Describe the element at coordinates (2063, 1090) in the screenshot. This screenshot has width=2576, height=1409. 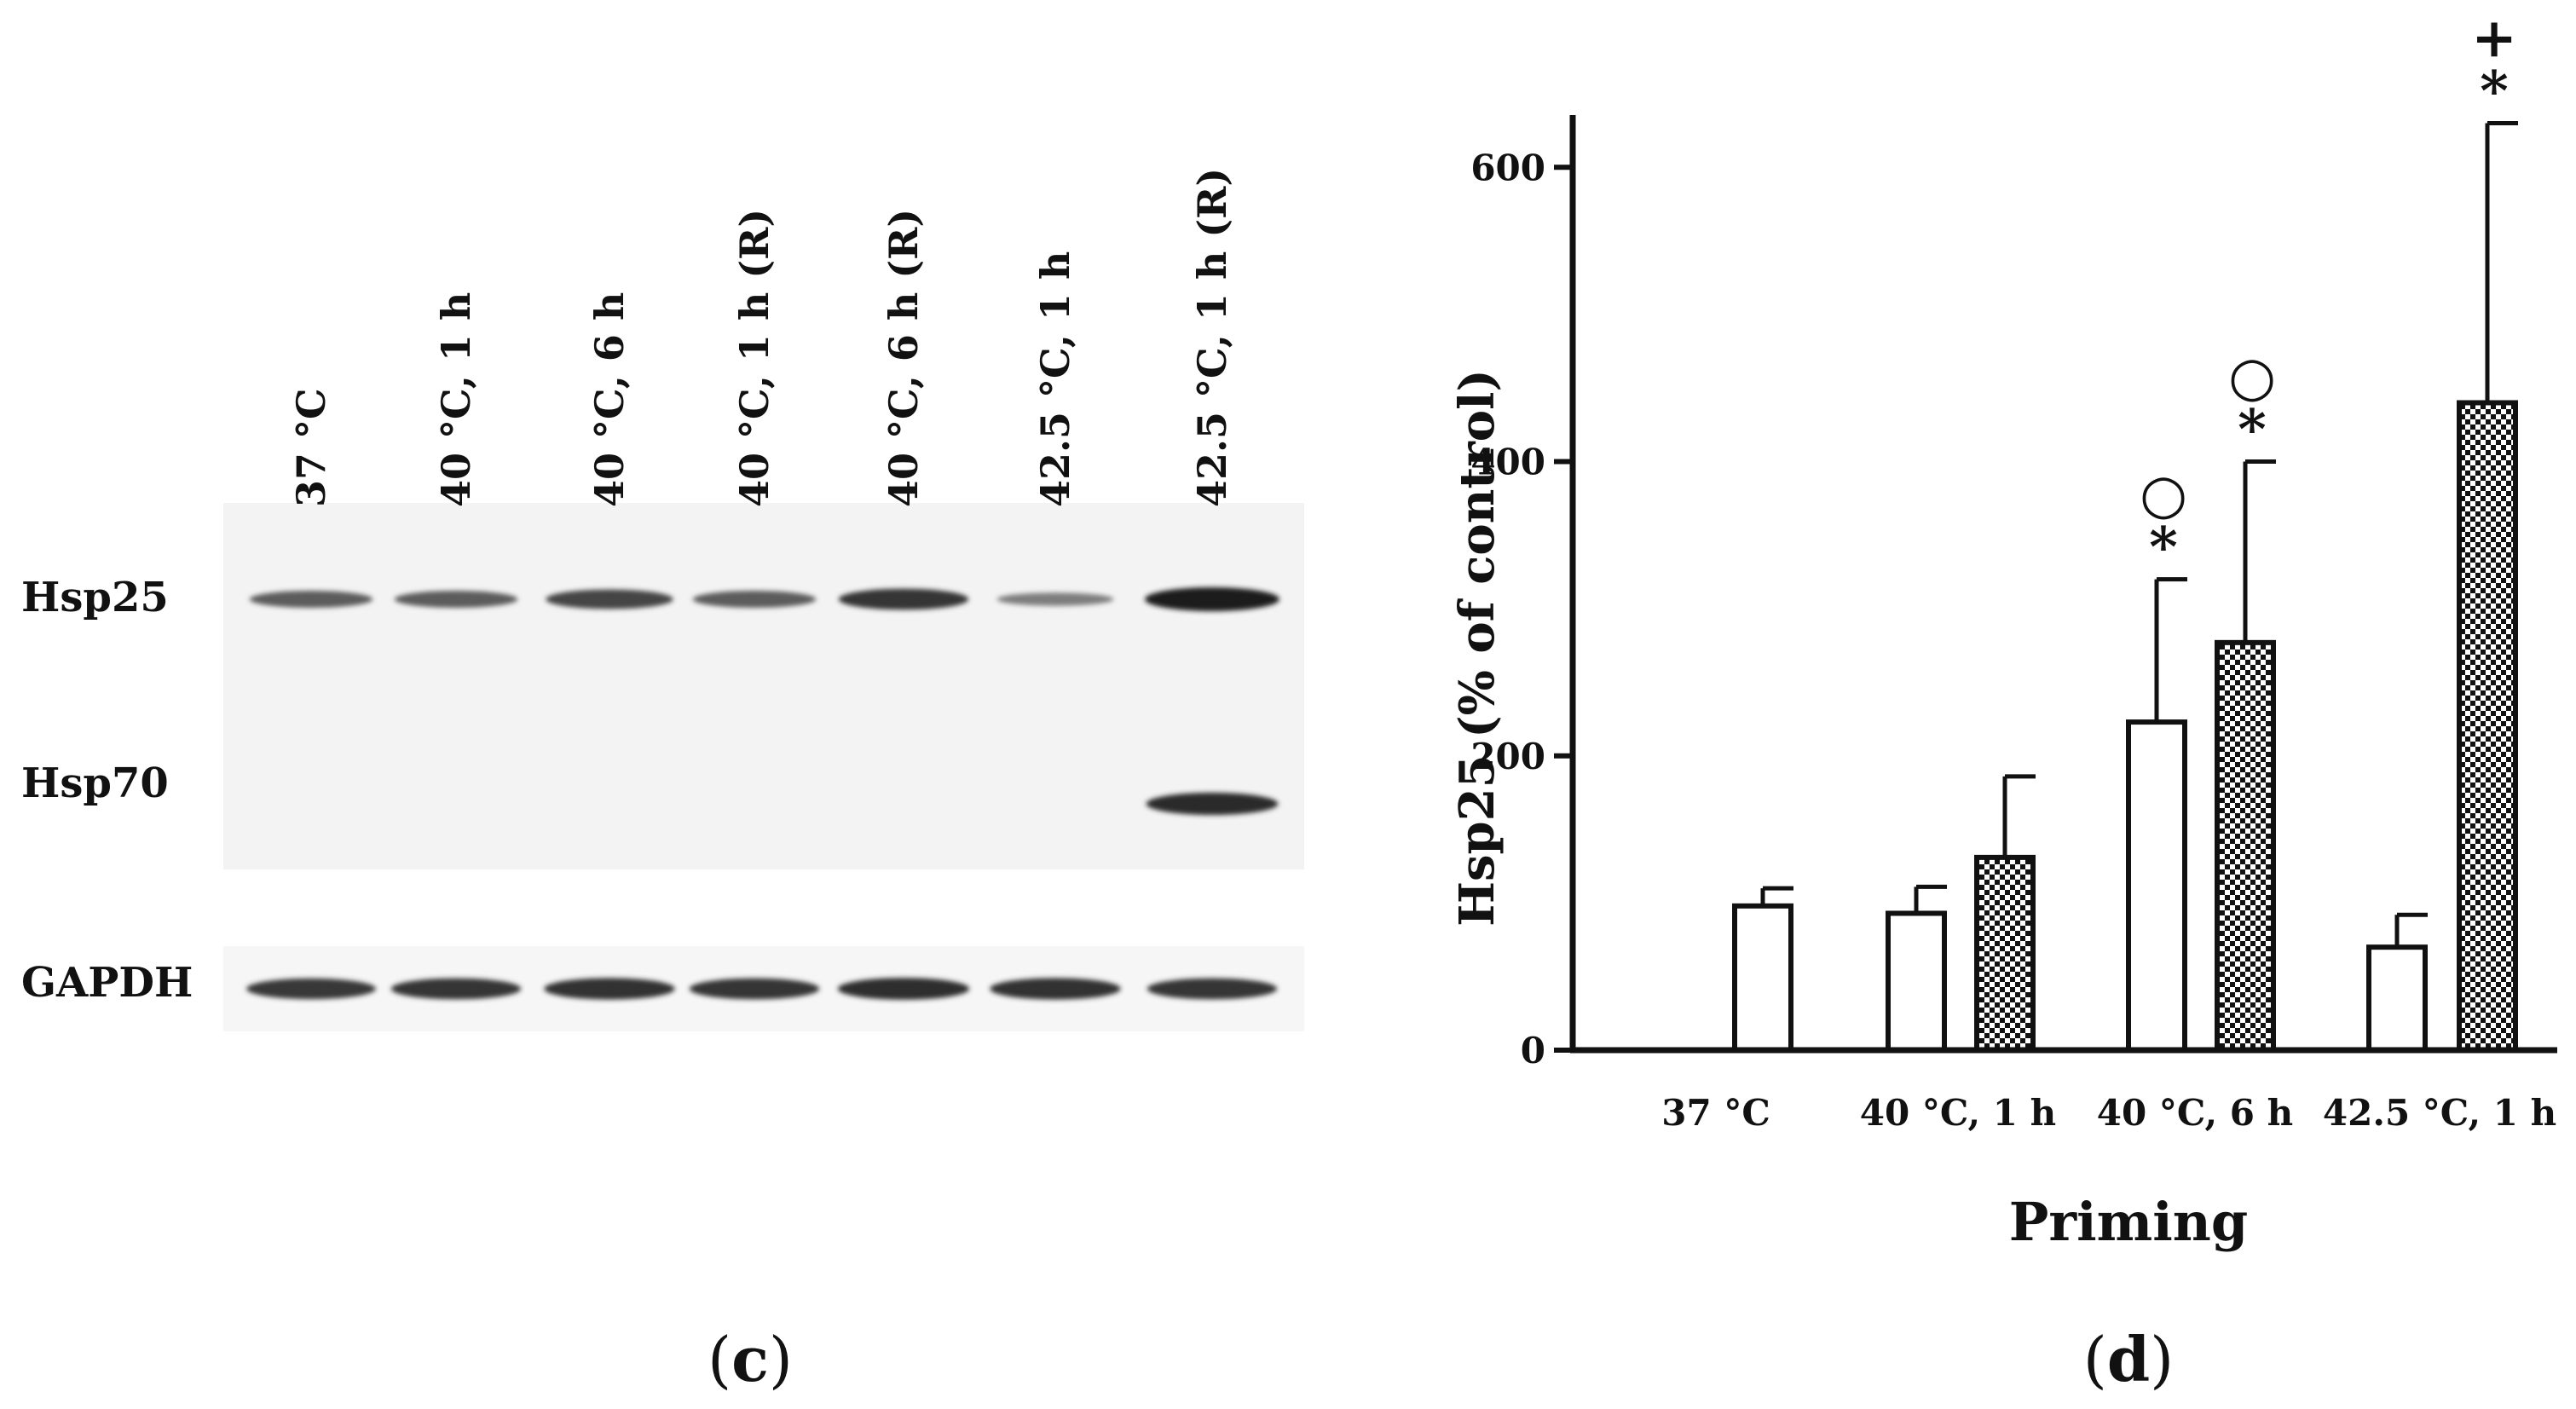
I see `x-axis: 37 °C 40 °C, 1 h 40 °C, 6 h 42.5 °C, 1 h` at that location.